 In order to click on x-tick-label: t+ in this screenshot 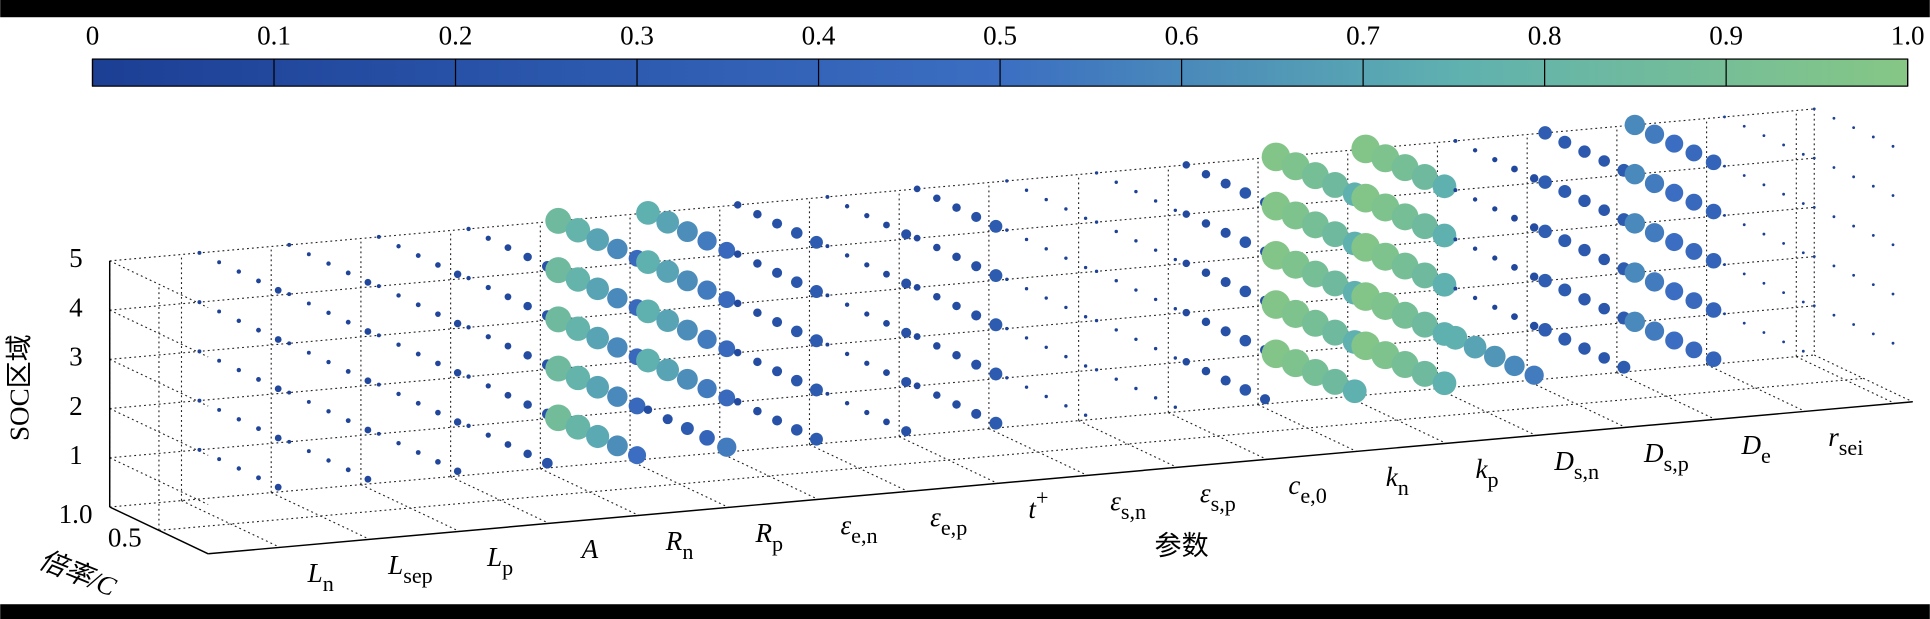, I will do `click(1038, 504)`.